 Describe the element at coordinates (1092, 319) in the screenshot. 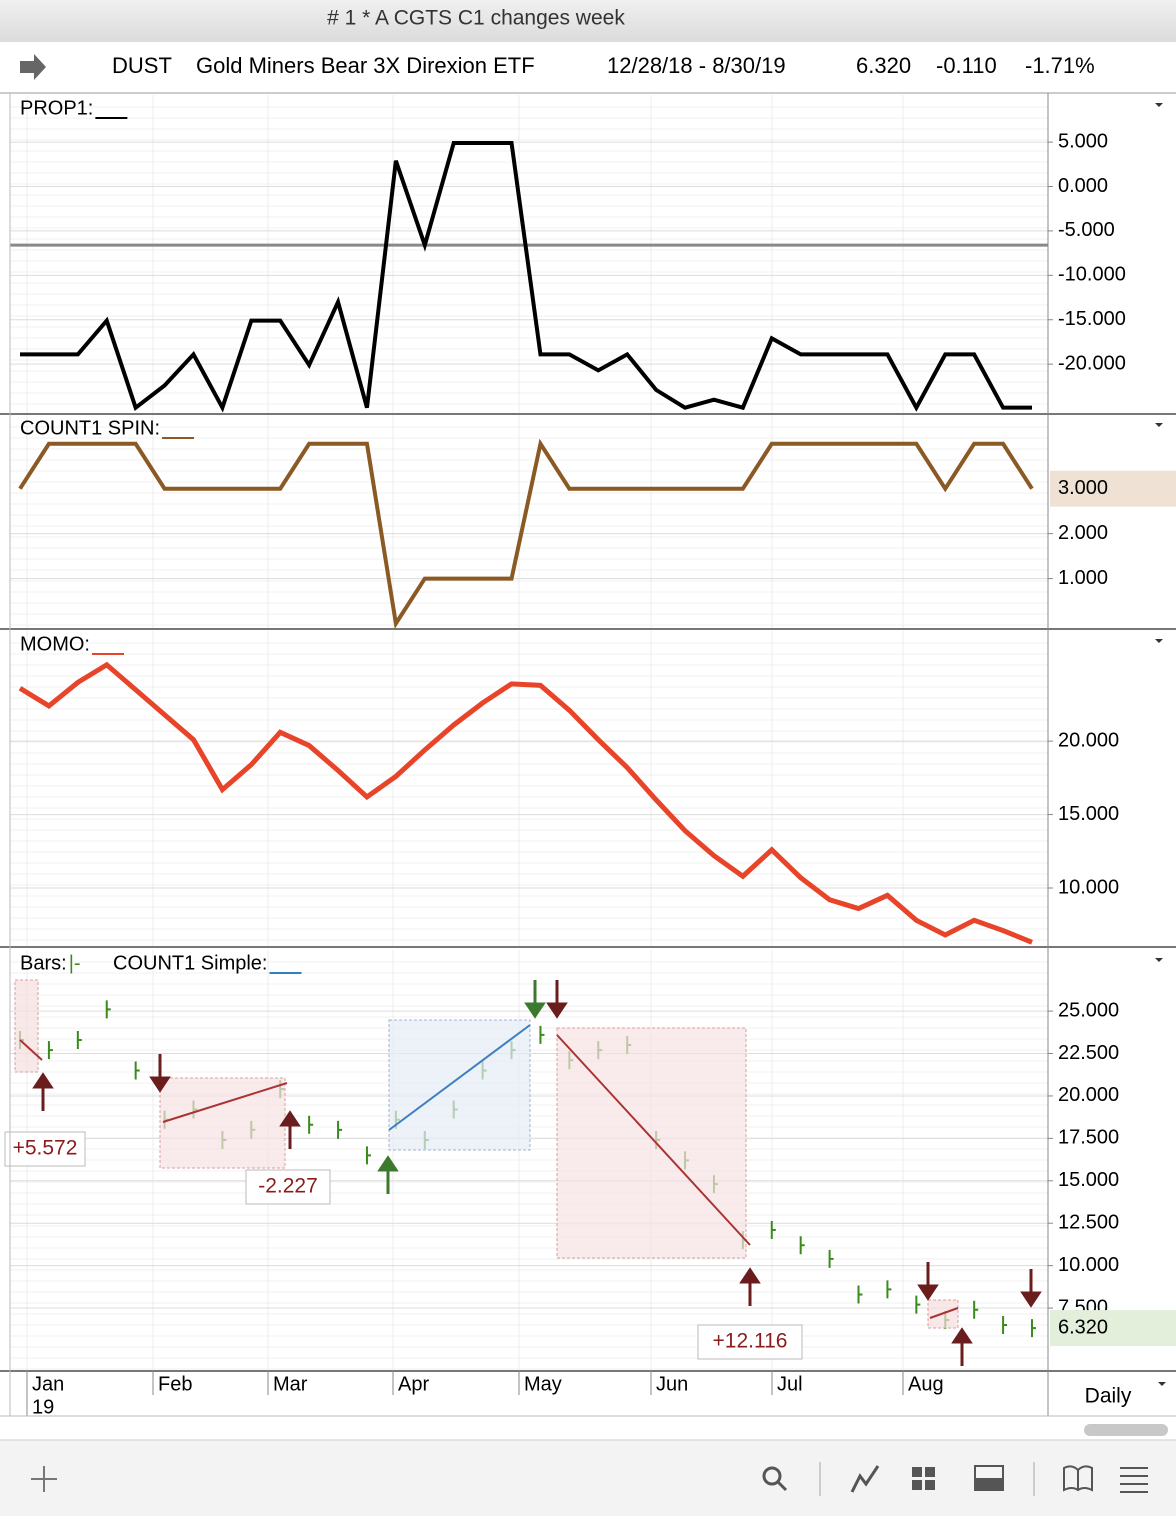

I see `y-tick-label: -15.000` at that location.